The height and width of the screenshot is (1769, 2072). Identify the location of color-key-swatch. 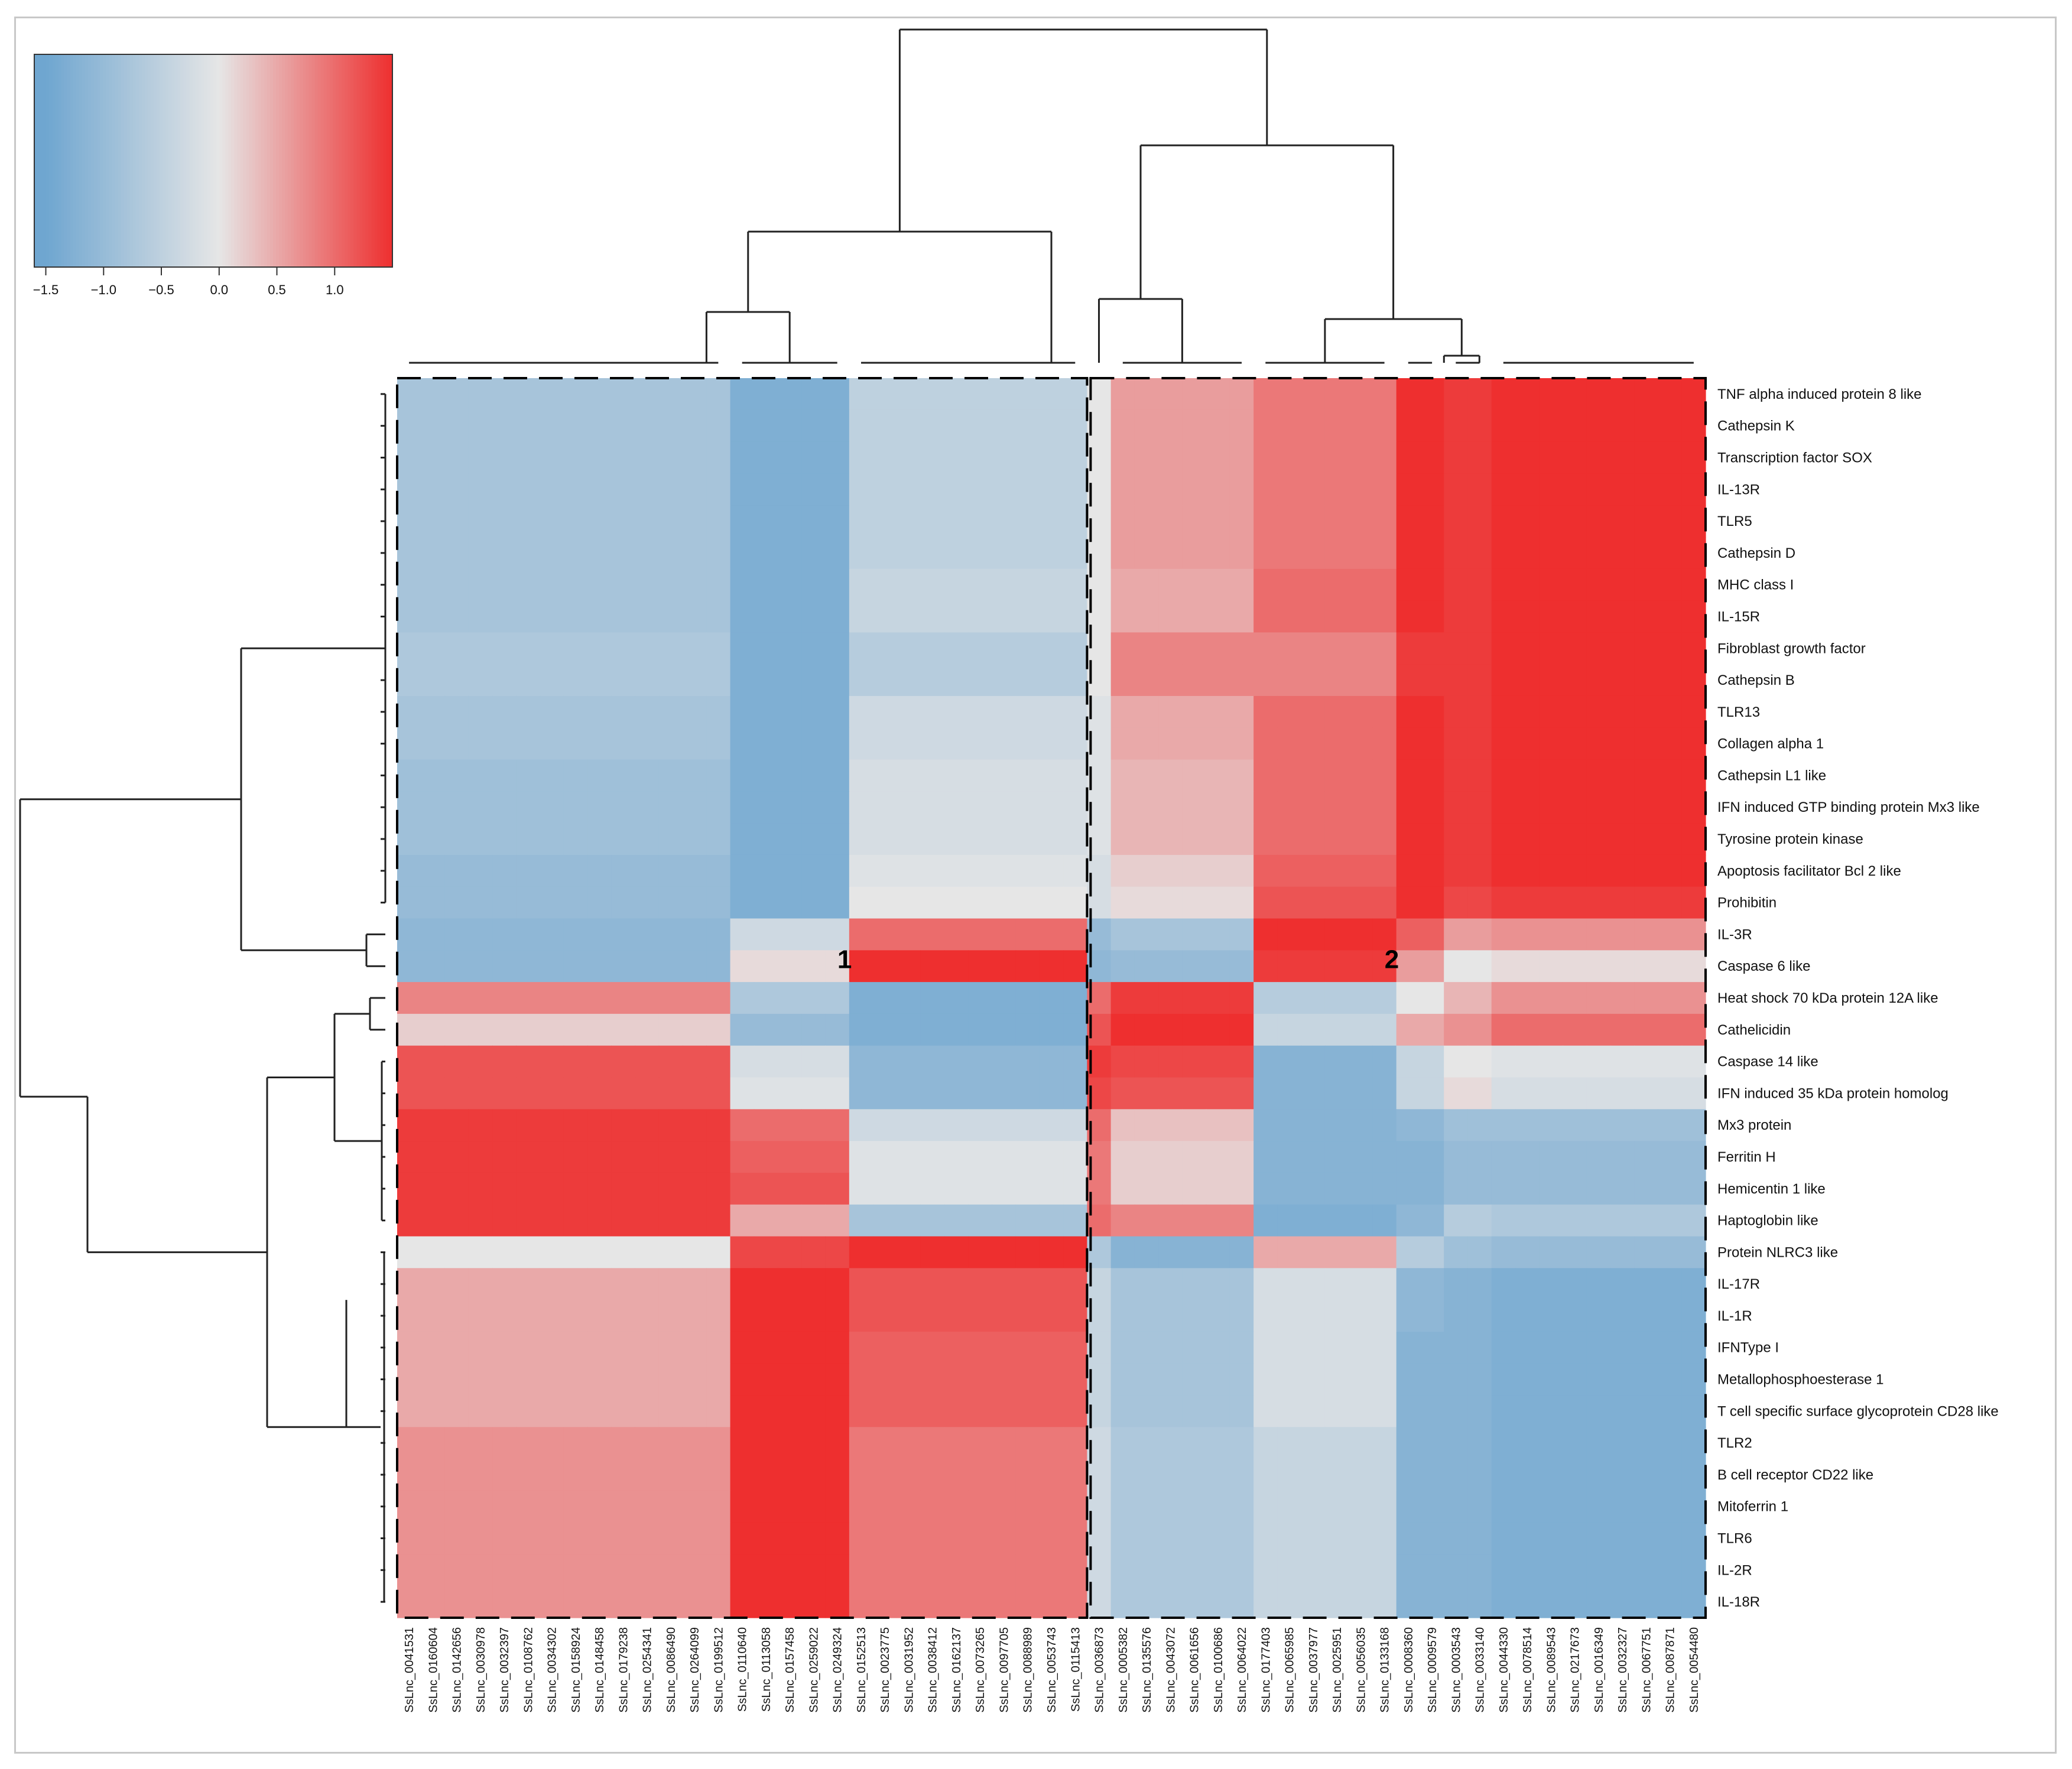
(299, 160).